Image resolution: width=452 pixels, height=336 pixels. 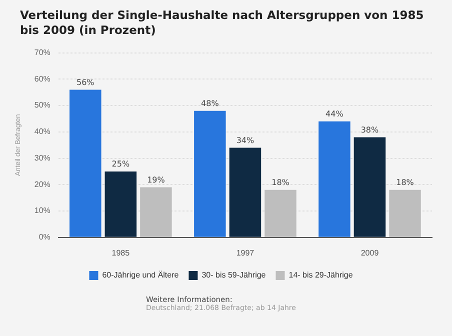 What do you see at coordinates (370, 129) in the screenshot?
I see `data-label: 38%` at bounding box center [370, 129].